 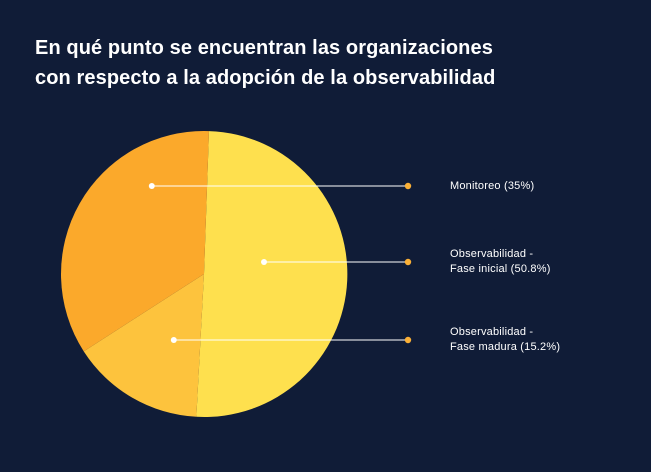 What do you see at coordinates (500, 262) in the screenshot?
I see `slice-label-observabilidad-fase-inicial: Observabilidad - Fase inicial (50.8%)` at bounding box center [500, 262].